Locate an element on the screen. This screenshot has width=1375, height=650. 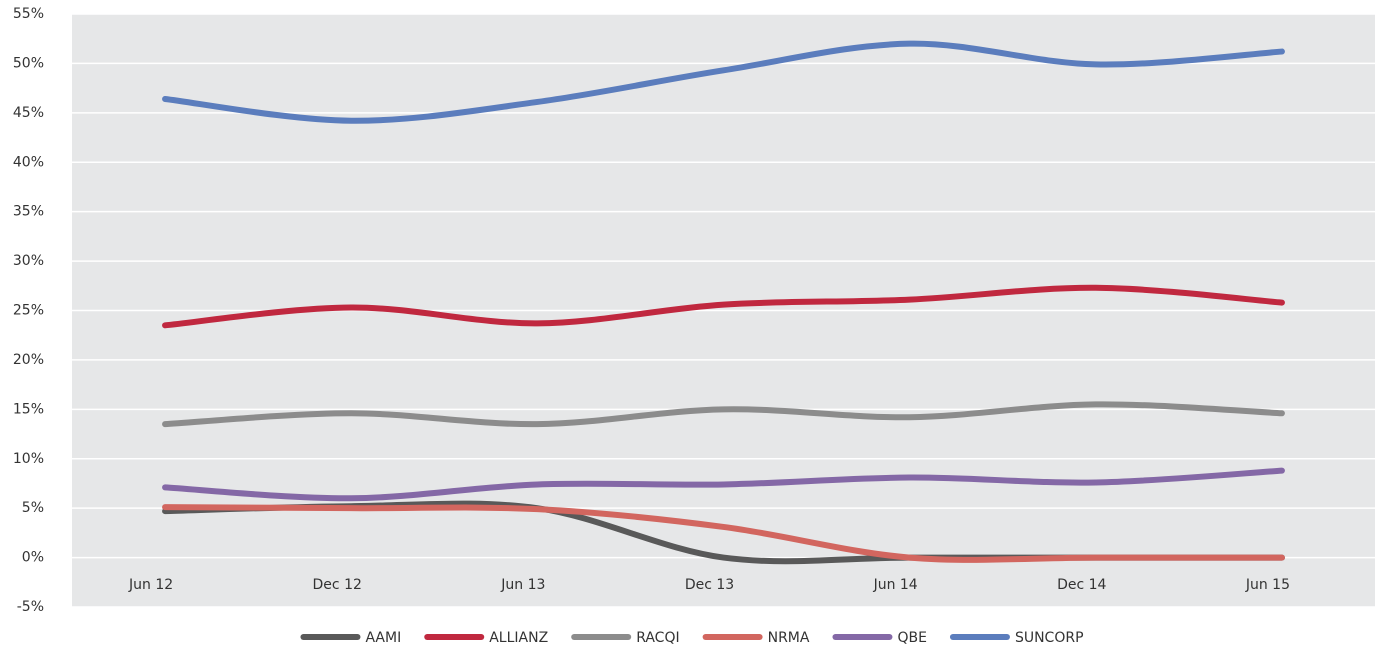
x-tick-label: Dec 13 is located at coordinates (709, 585).